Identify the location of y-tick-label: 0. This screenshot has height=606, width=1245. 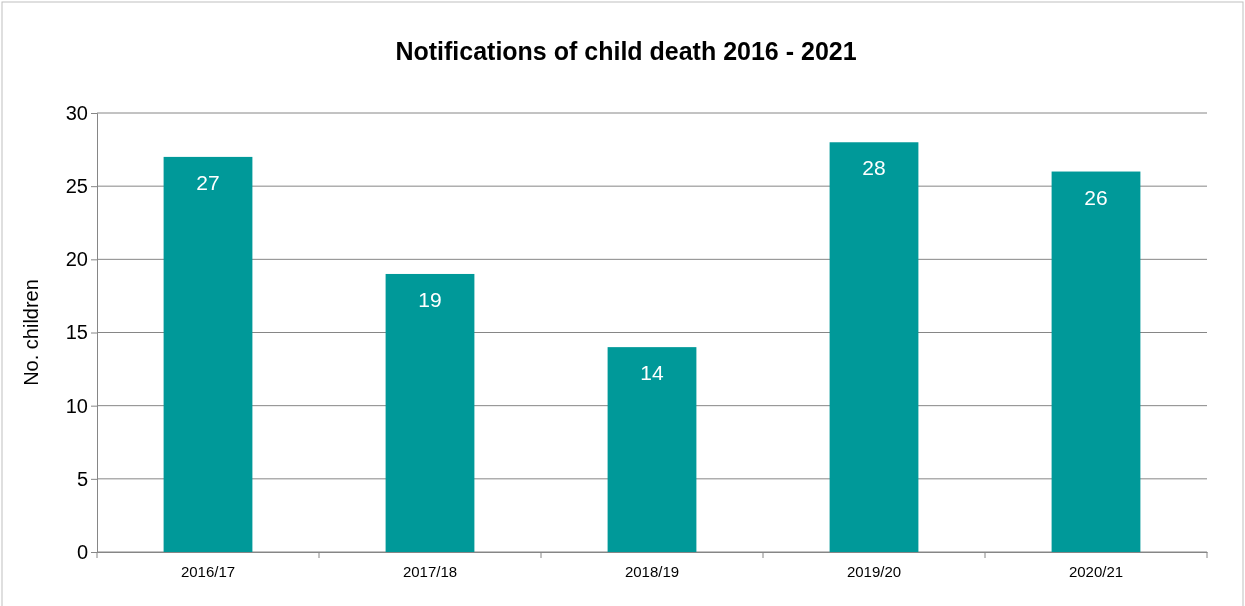
(82, 551).